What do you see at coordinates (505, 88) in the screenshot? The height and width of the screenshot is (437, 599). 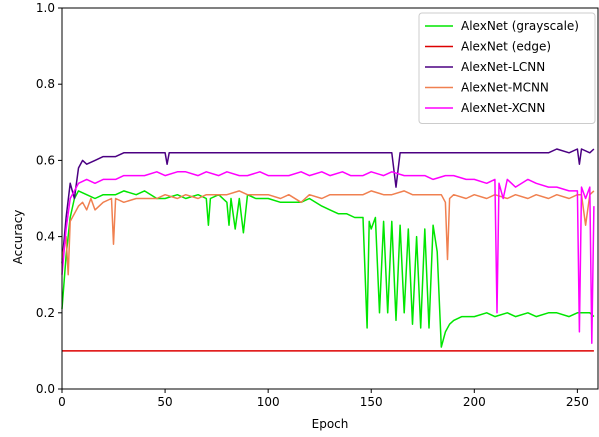 I see `legend-label-alexnet-mcnn: AlexNet-MCNN` at bounding box center [505, 88].